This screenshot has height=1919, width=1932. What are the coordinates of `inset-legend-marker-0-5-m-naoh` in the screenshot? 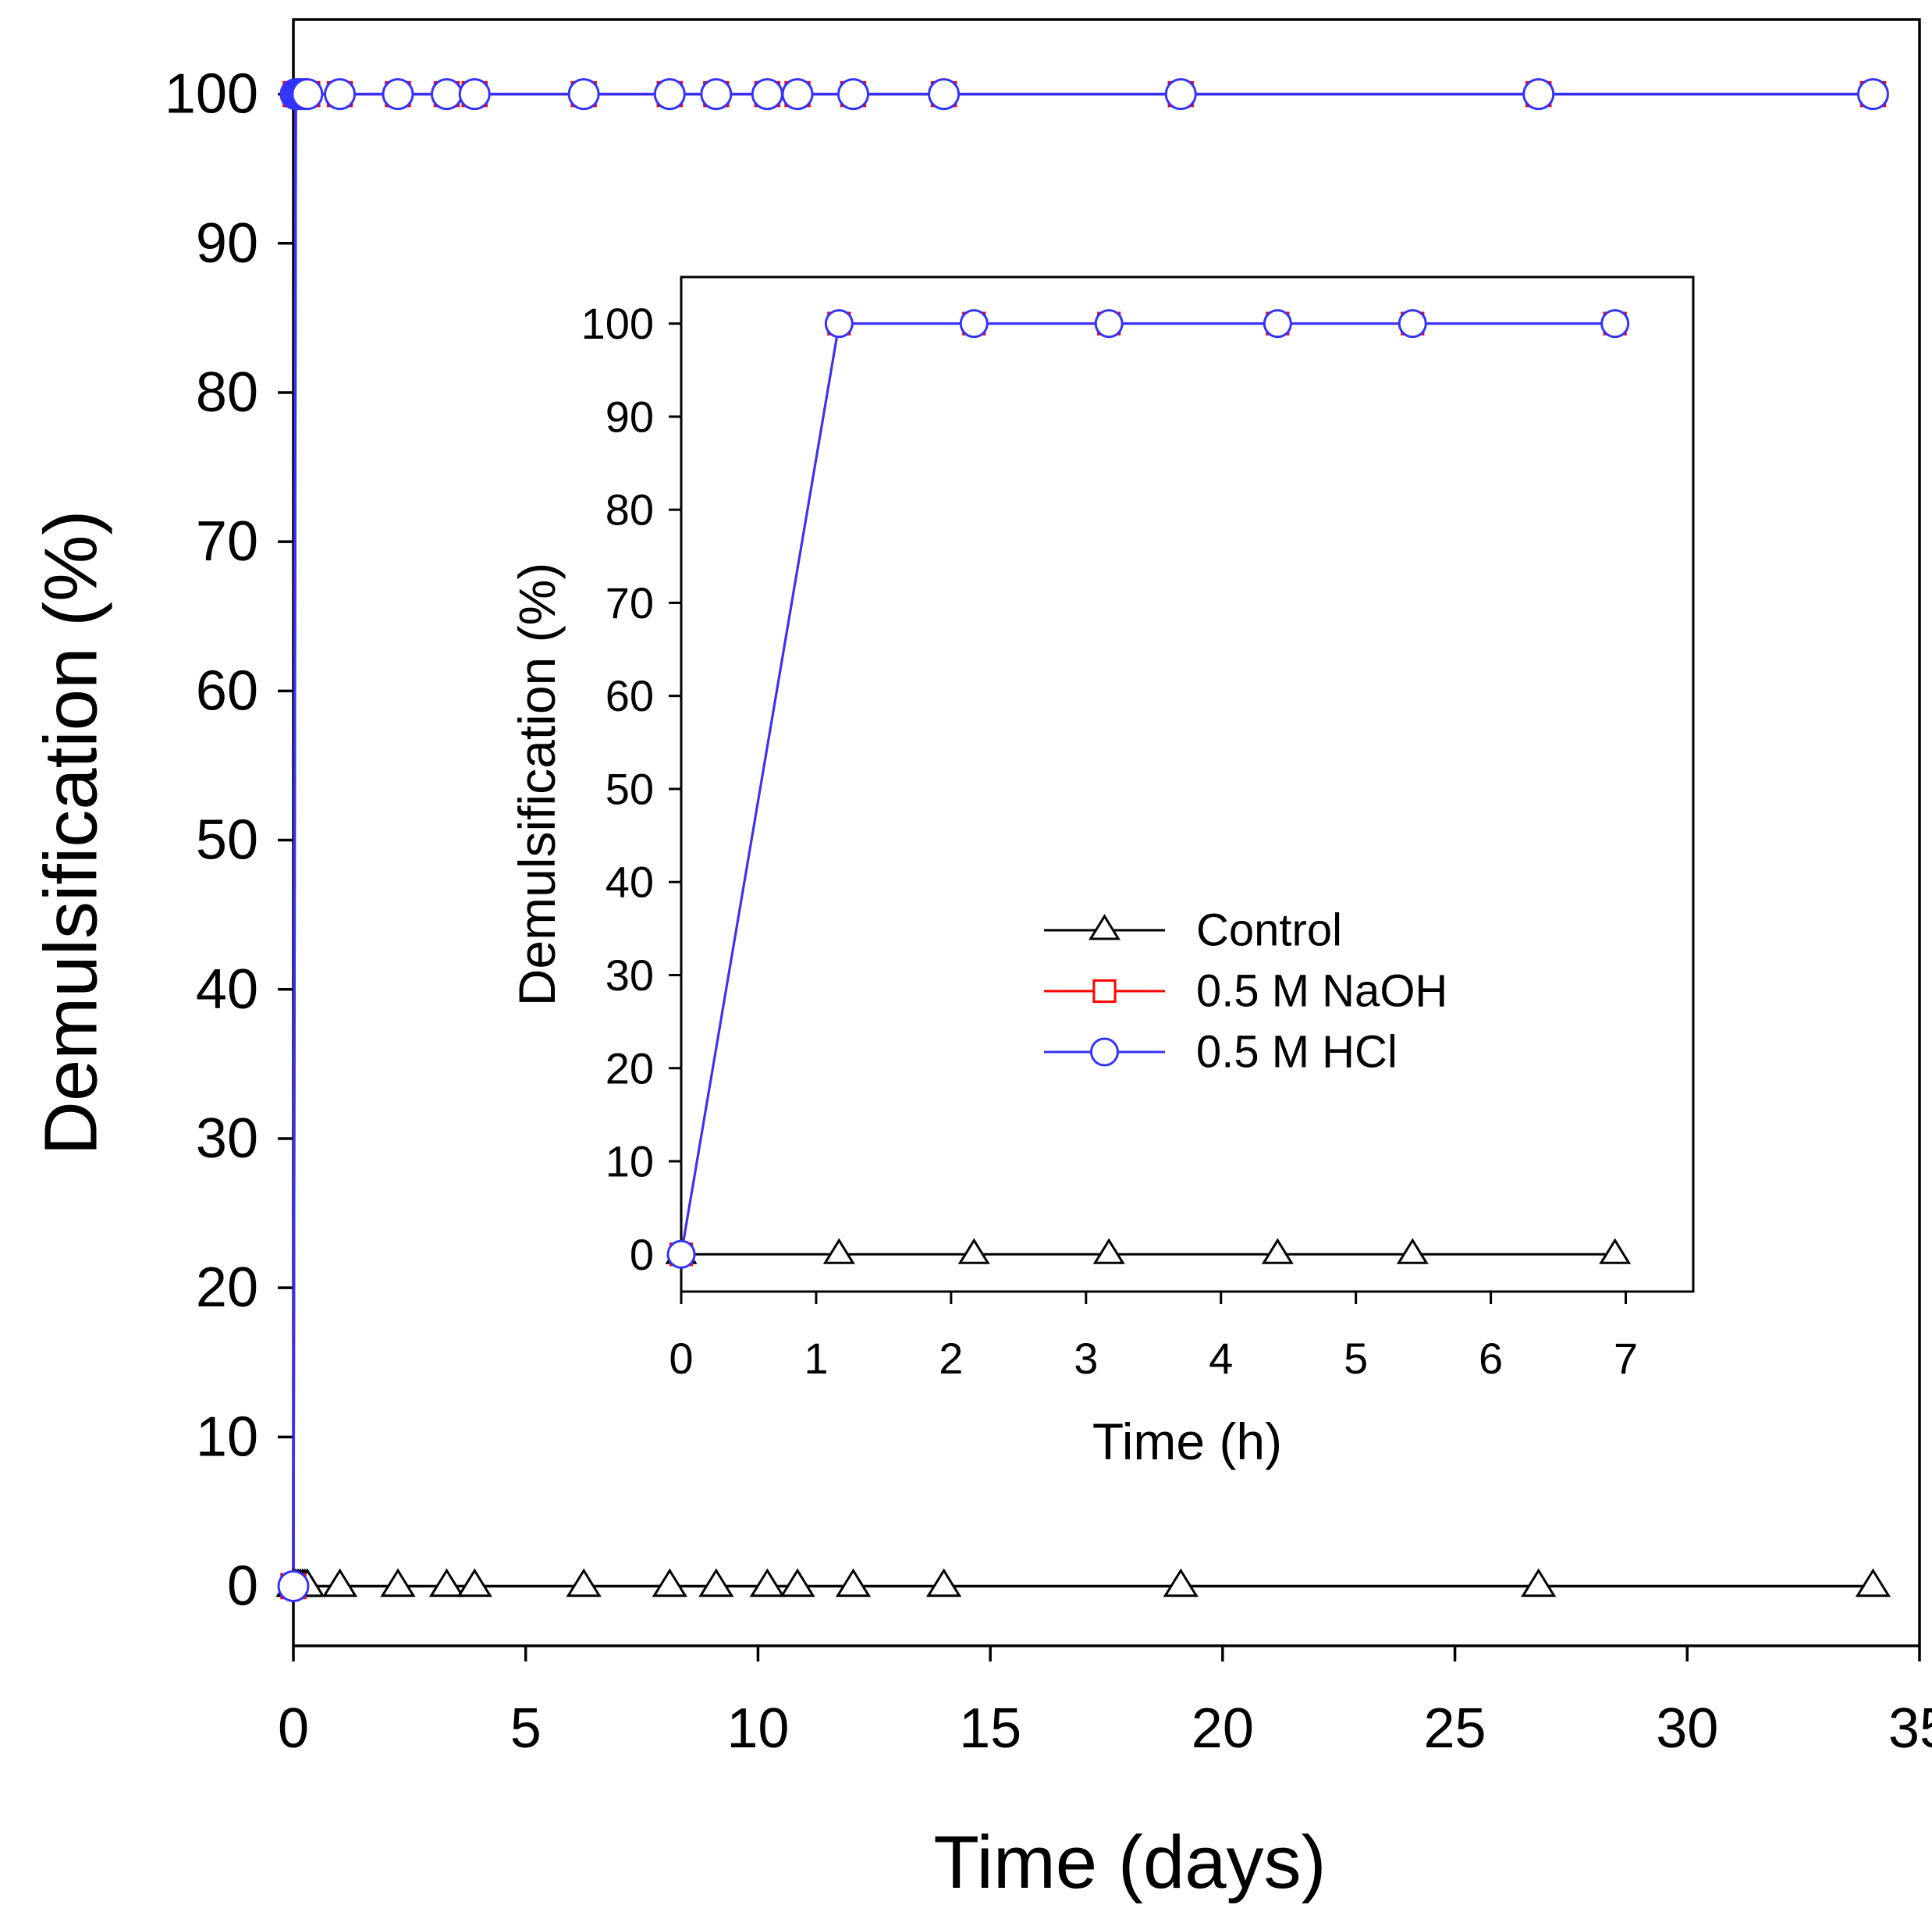 It's located at (1104, 992).